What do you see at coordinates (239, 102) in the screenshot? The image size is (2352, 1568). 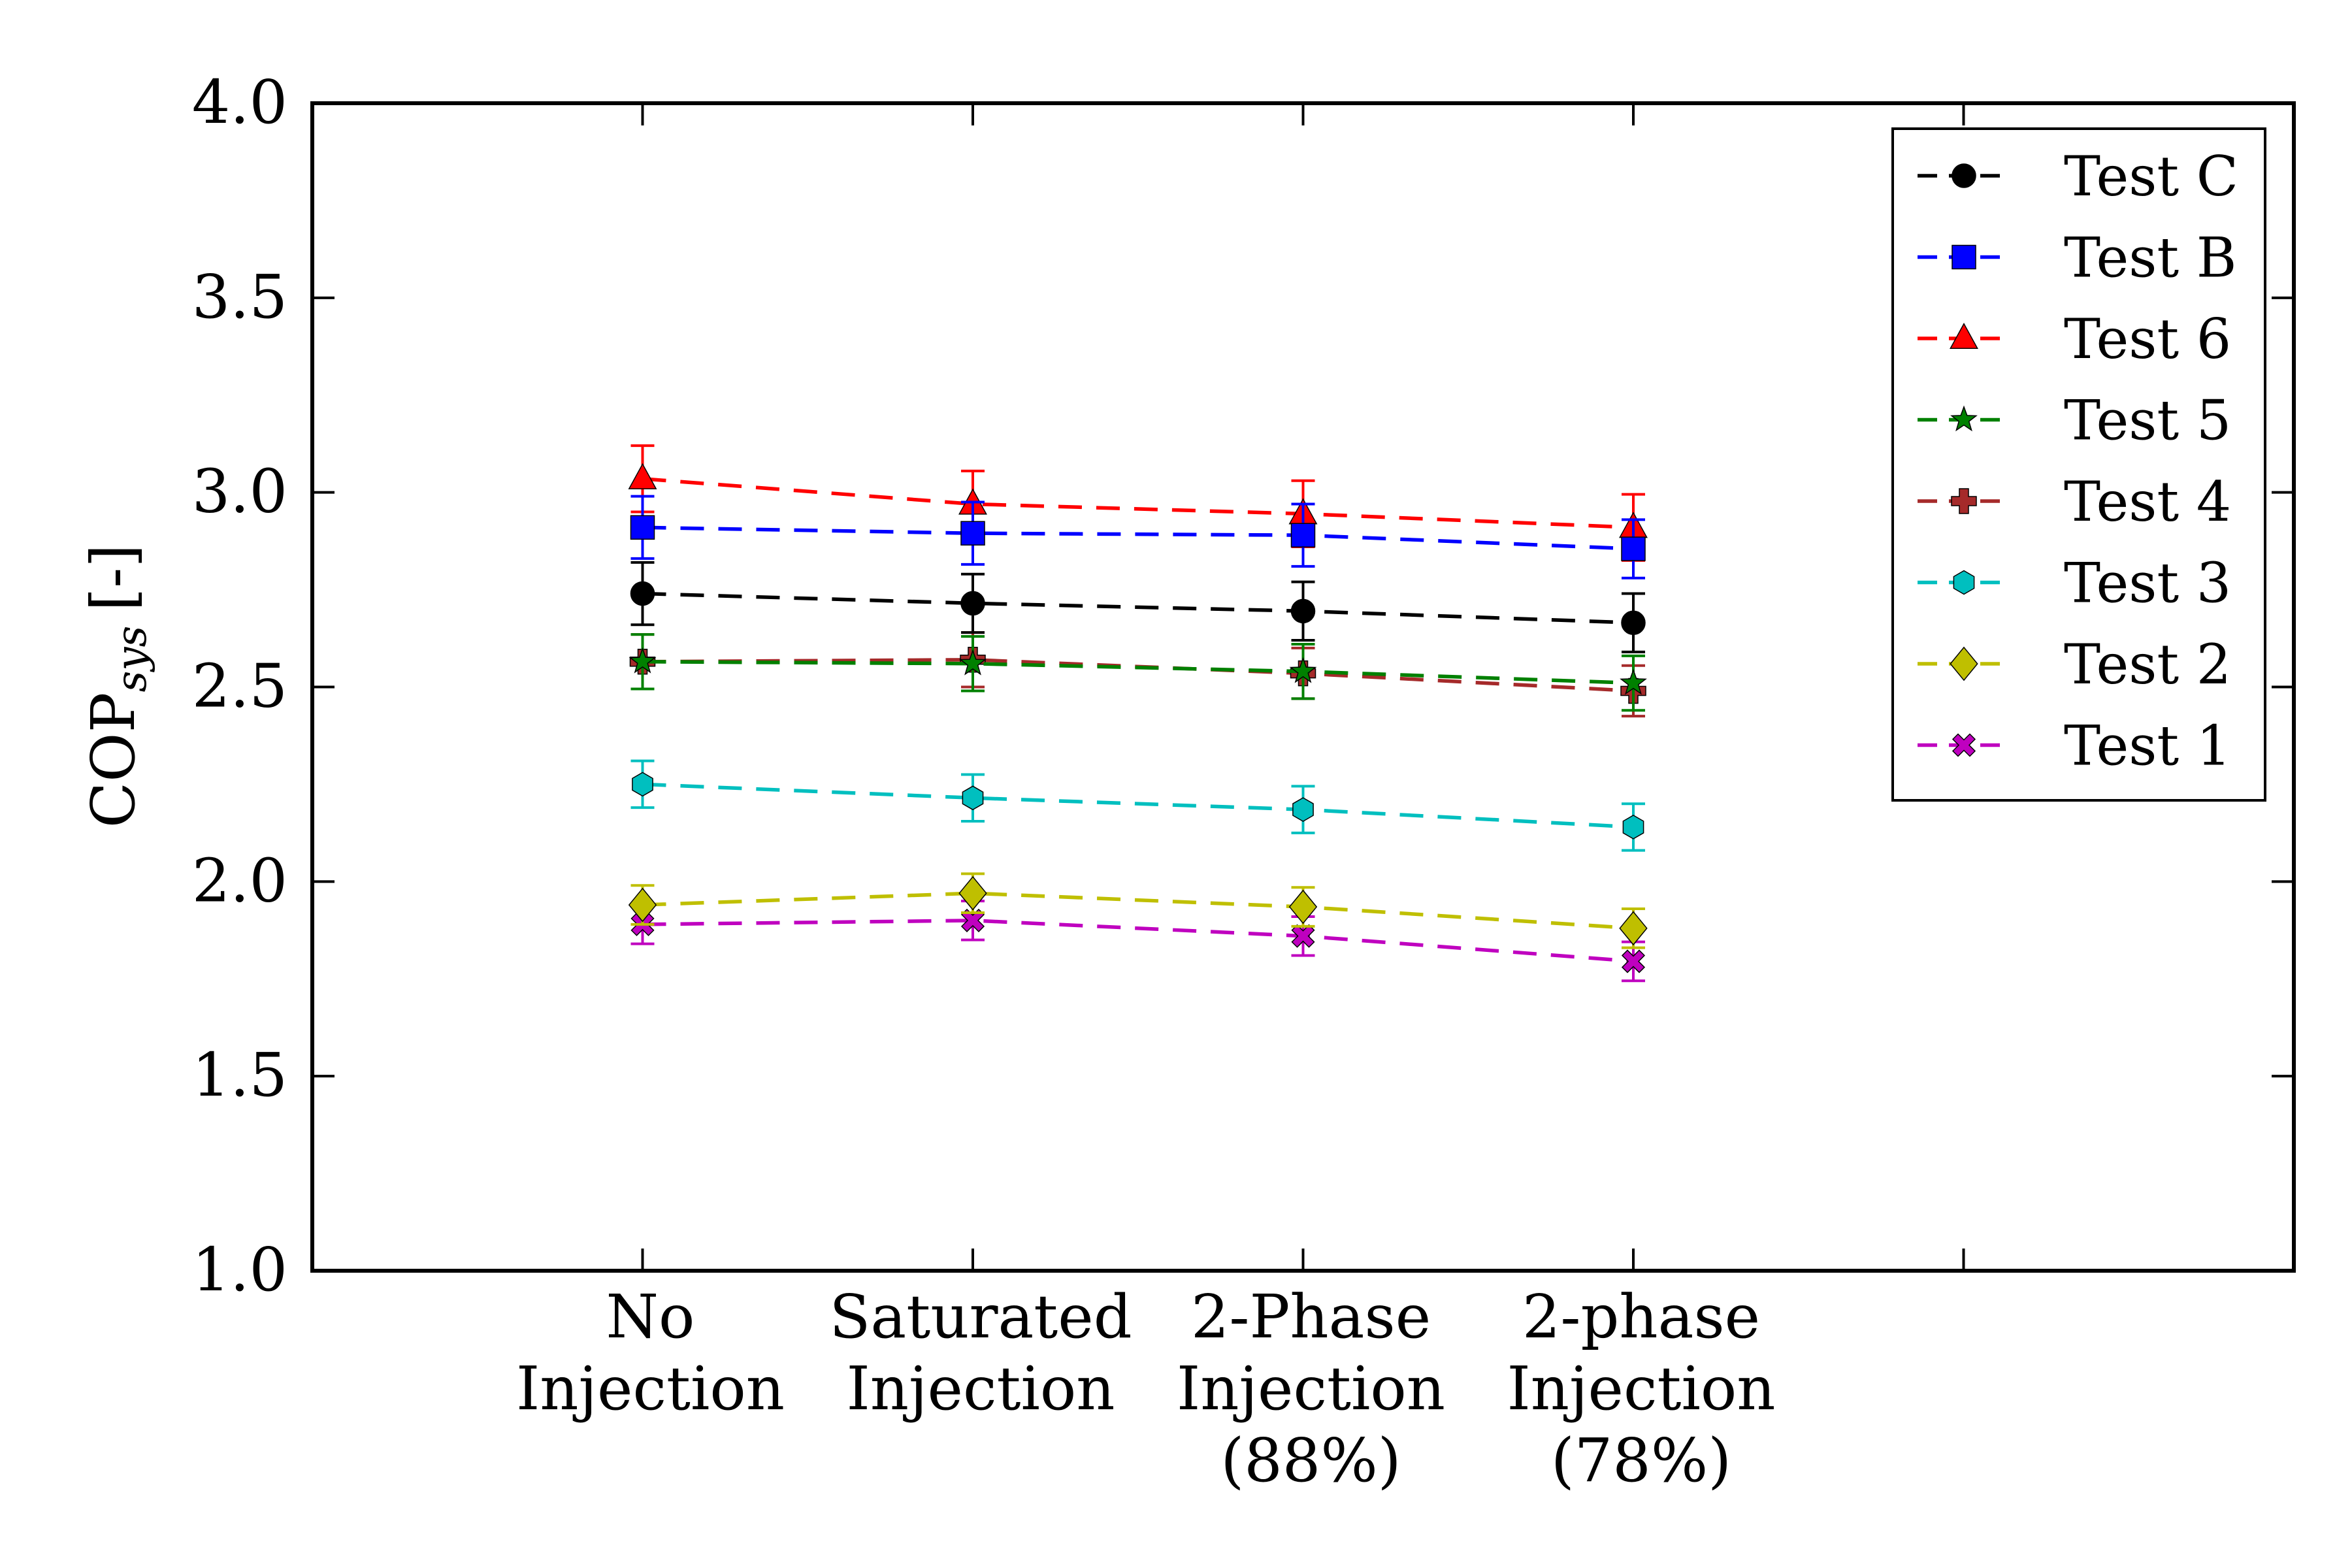 I see `y-tick-label: 4.0` at bounding box center [239, 102].